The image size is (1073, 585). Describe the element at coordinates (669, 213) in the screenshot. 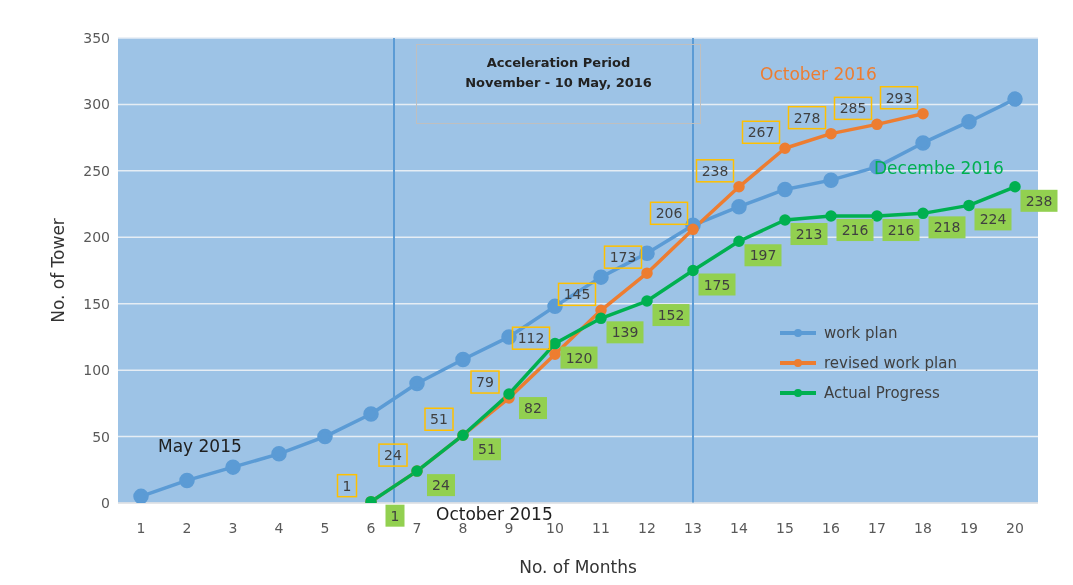

I see `data-label: 206` at that location.